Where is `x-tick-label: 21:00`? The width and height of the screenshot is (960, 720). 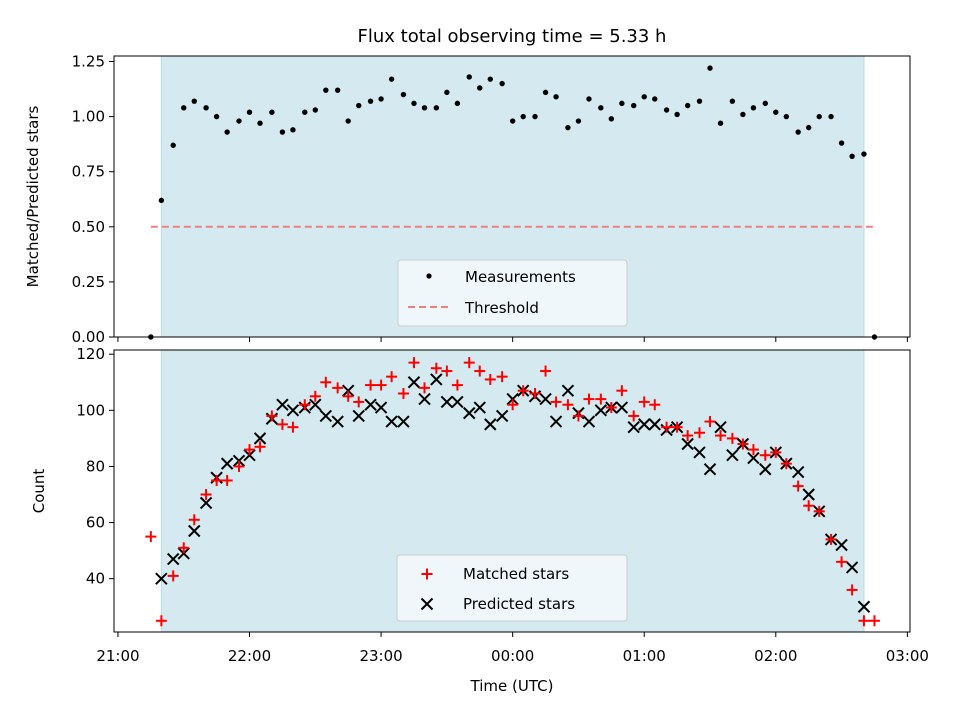 x-tick-label: 21:00 is located at coordinates (117, 656).